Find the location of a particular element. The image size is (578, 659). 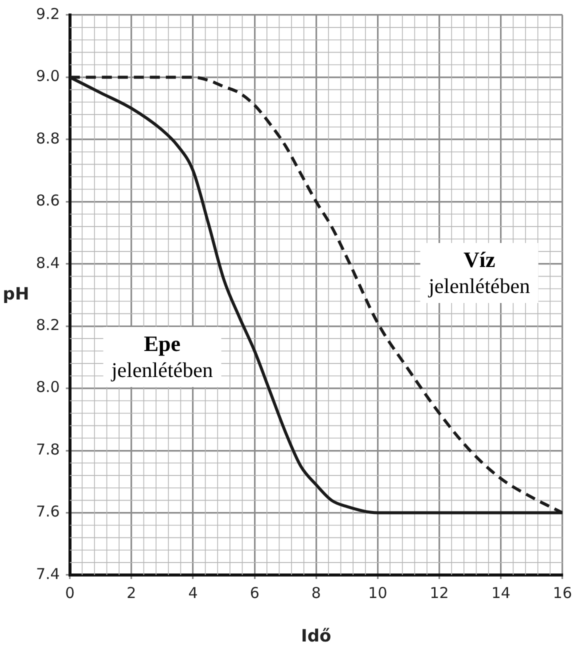

y-tick-label: 8.4 is located at coordinates (48, 263).